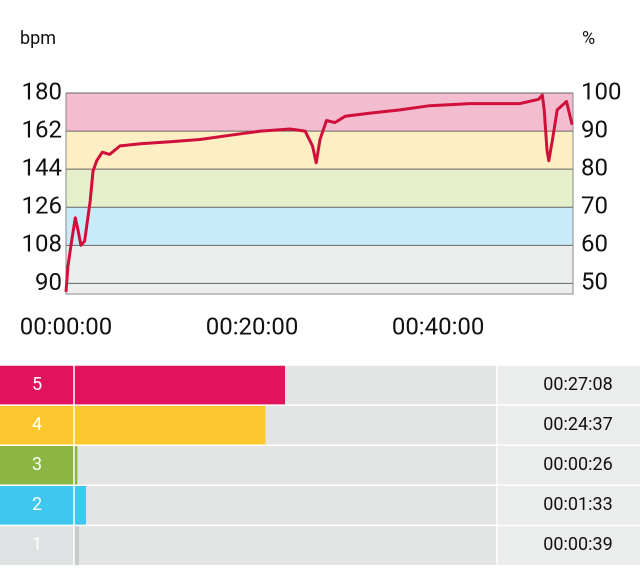 Image resolution: width=640 pixels, height=569 pixels. I want to click on zone-label: 4, so click(37, 424).